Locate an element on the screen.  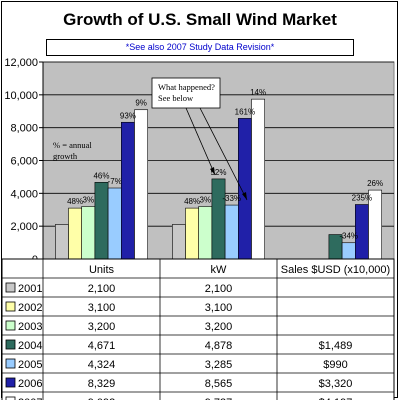
legend-label: 2001 is located at coordinates (30, 289).